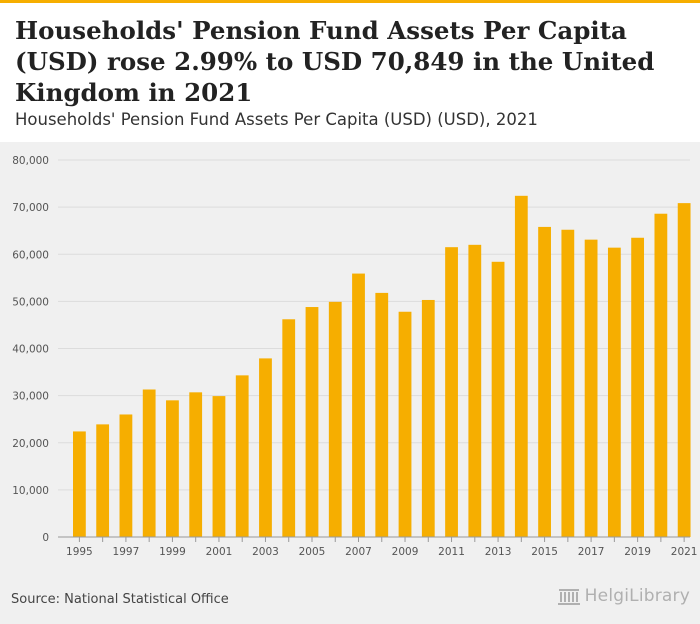 This screenshot has width=700, height=624. Describe the element at coordinates (684, 552) in the screenshot. I see `x-tick-label: 2021` at that location.